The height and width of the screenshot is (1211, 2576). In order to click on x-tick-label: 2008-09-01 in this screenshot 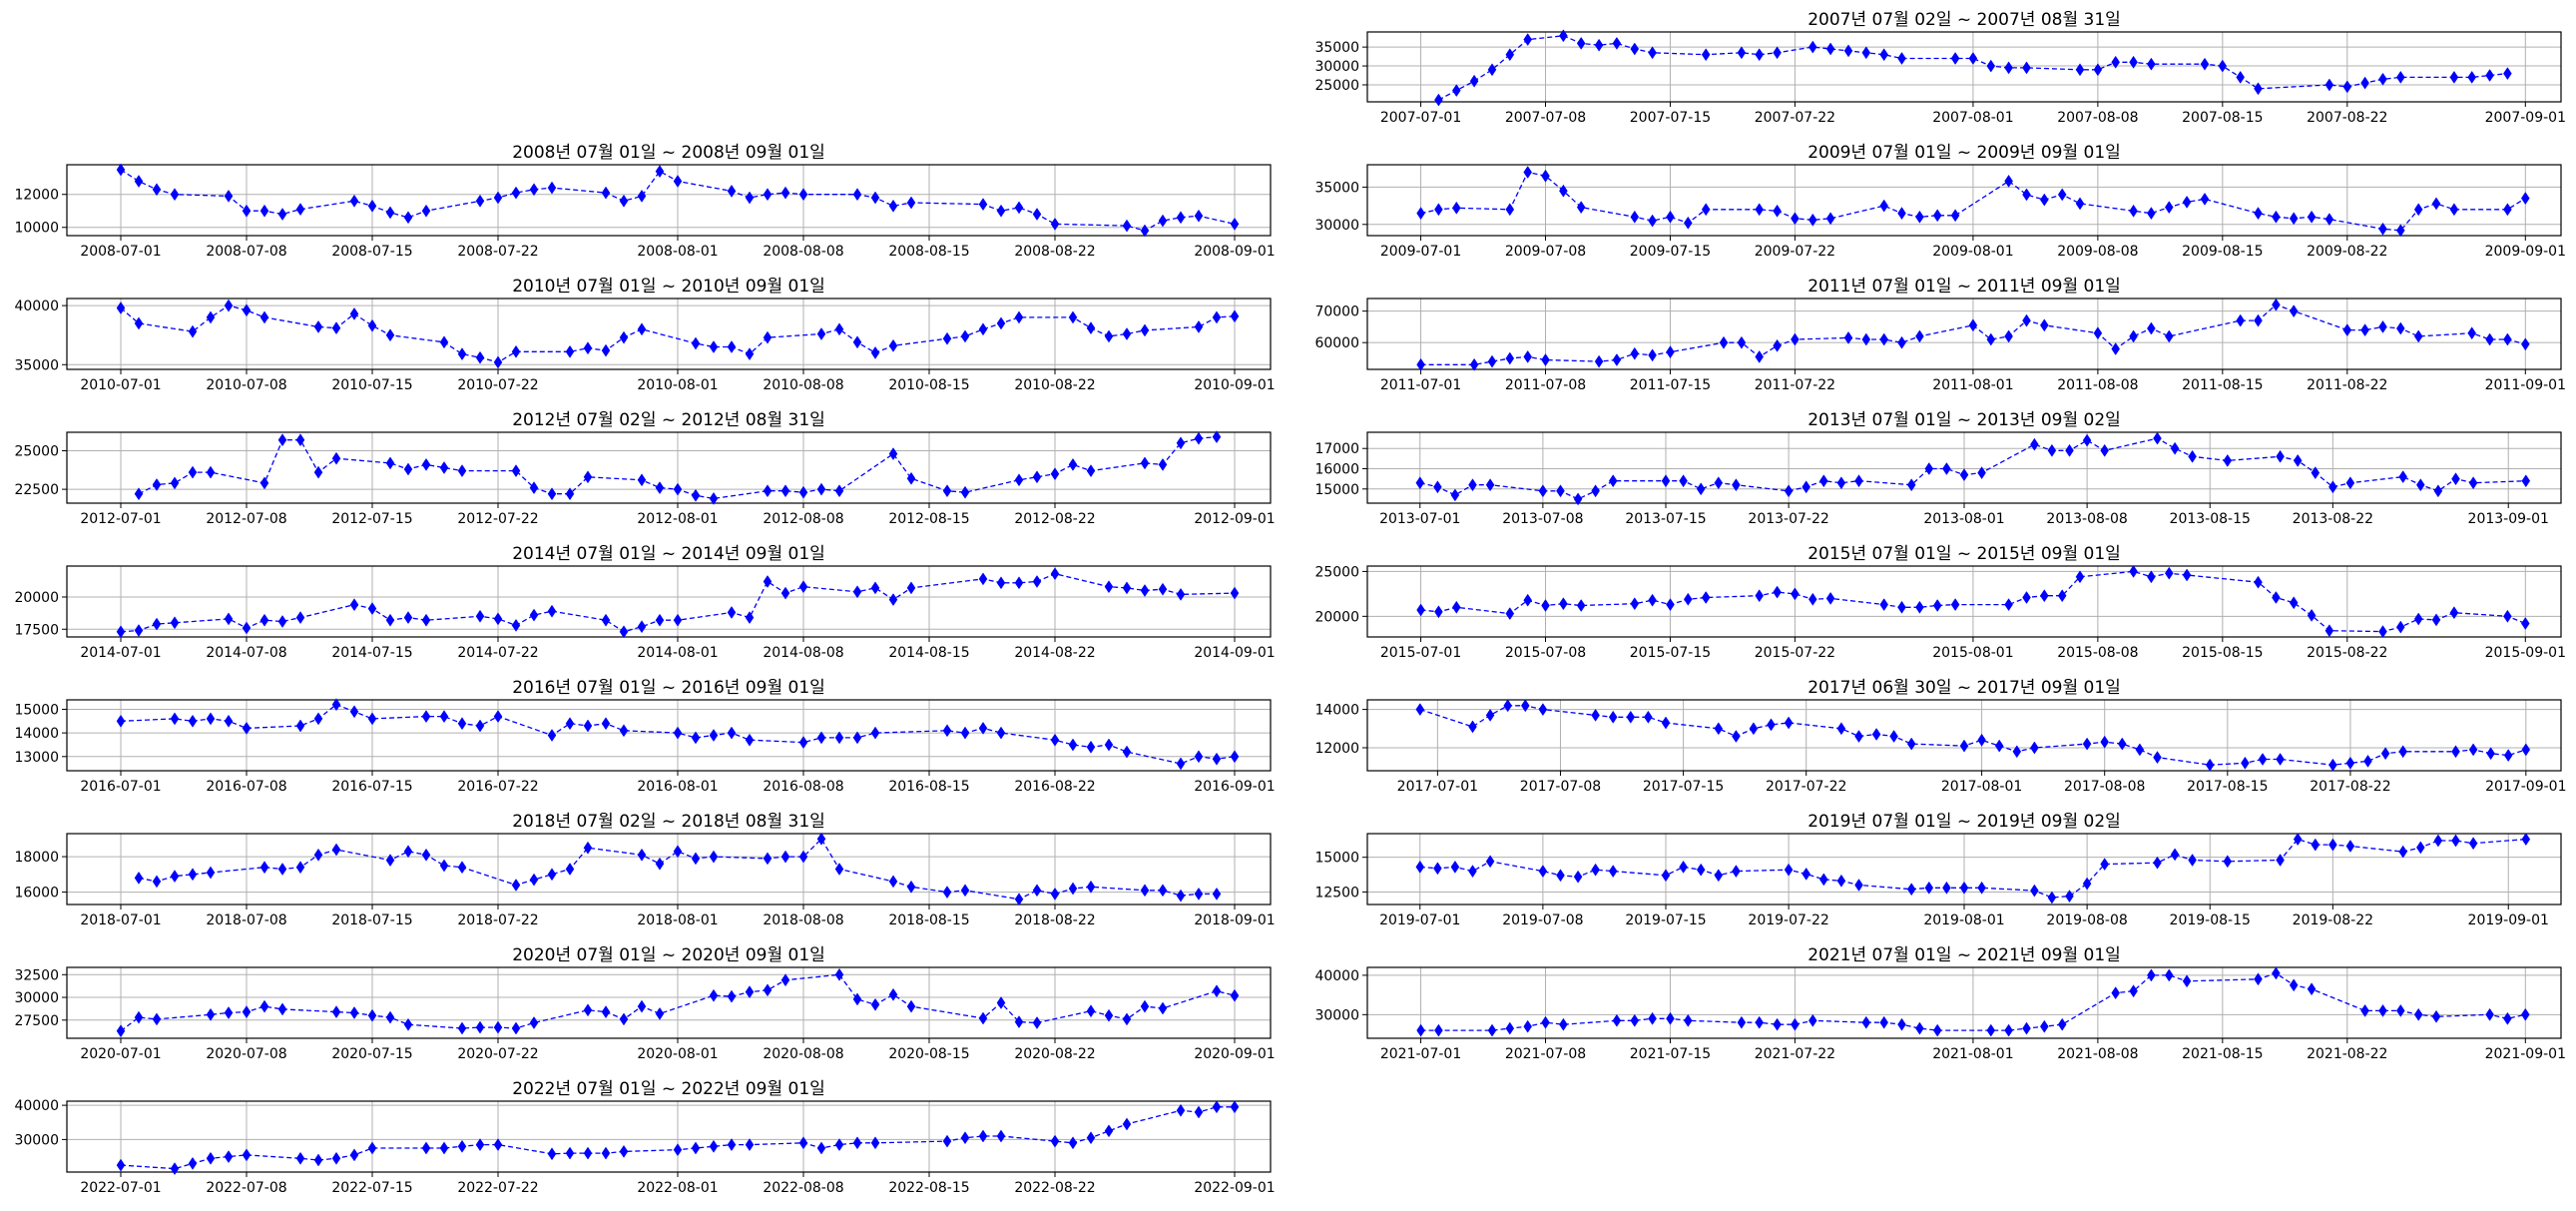, I will do `click(1234, 252)`.